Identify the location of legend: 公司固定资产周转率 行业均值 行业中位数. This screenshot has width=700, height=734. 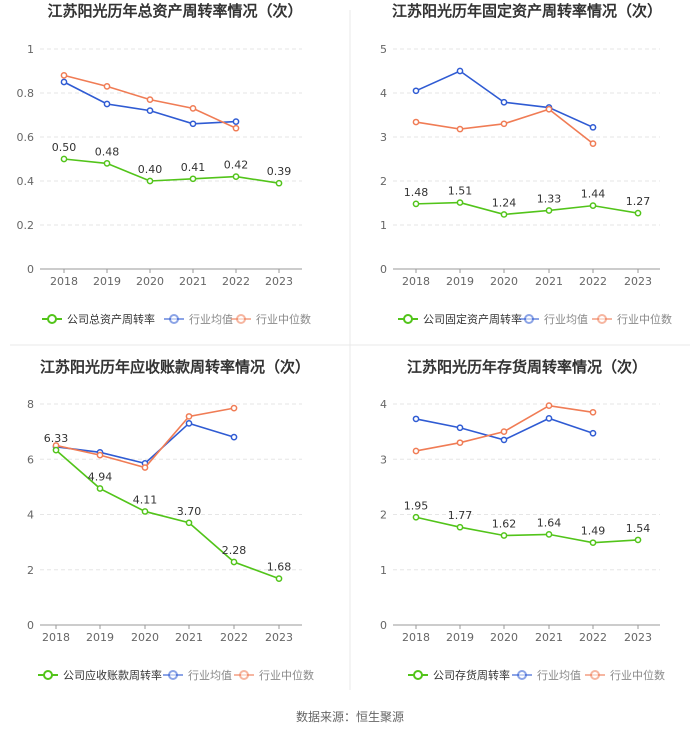
(535, 319).